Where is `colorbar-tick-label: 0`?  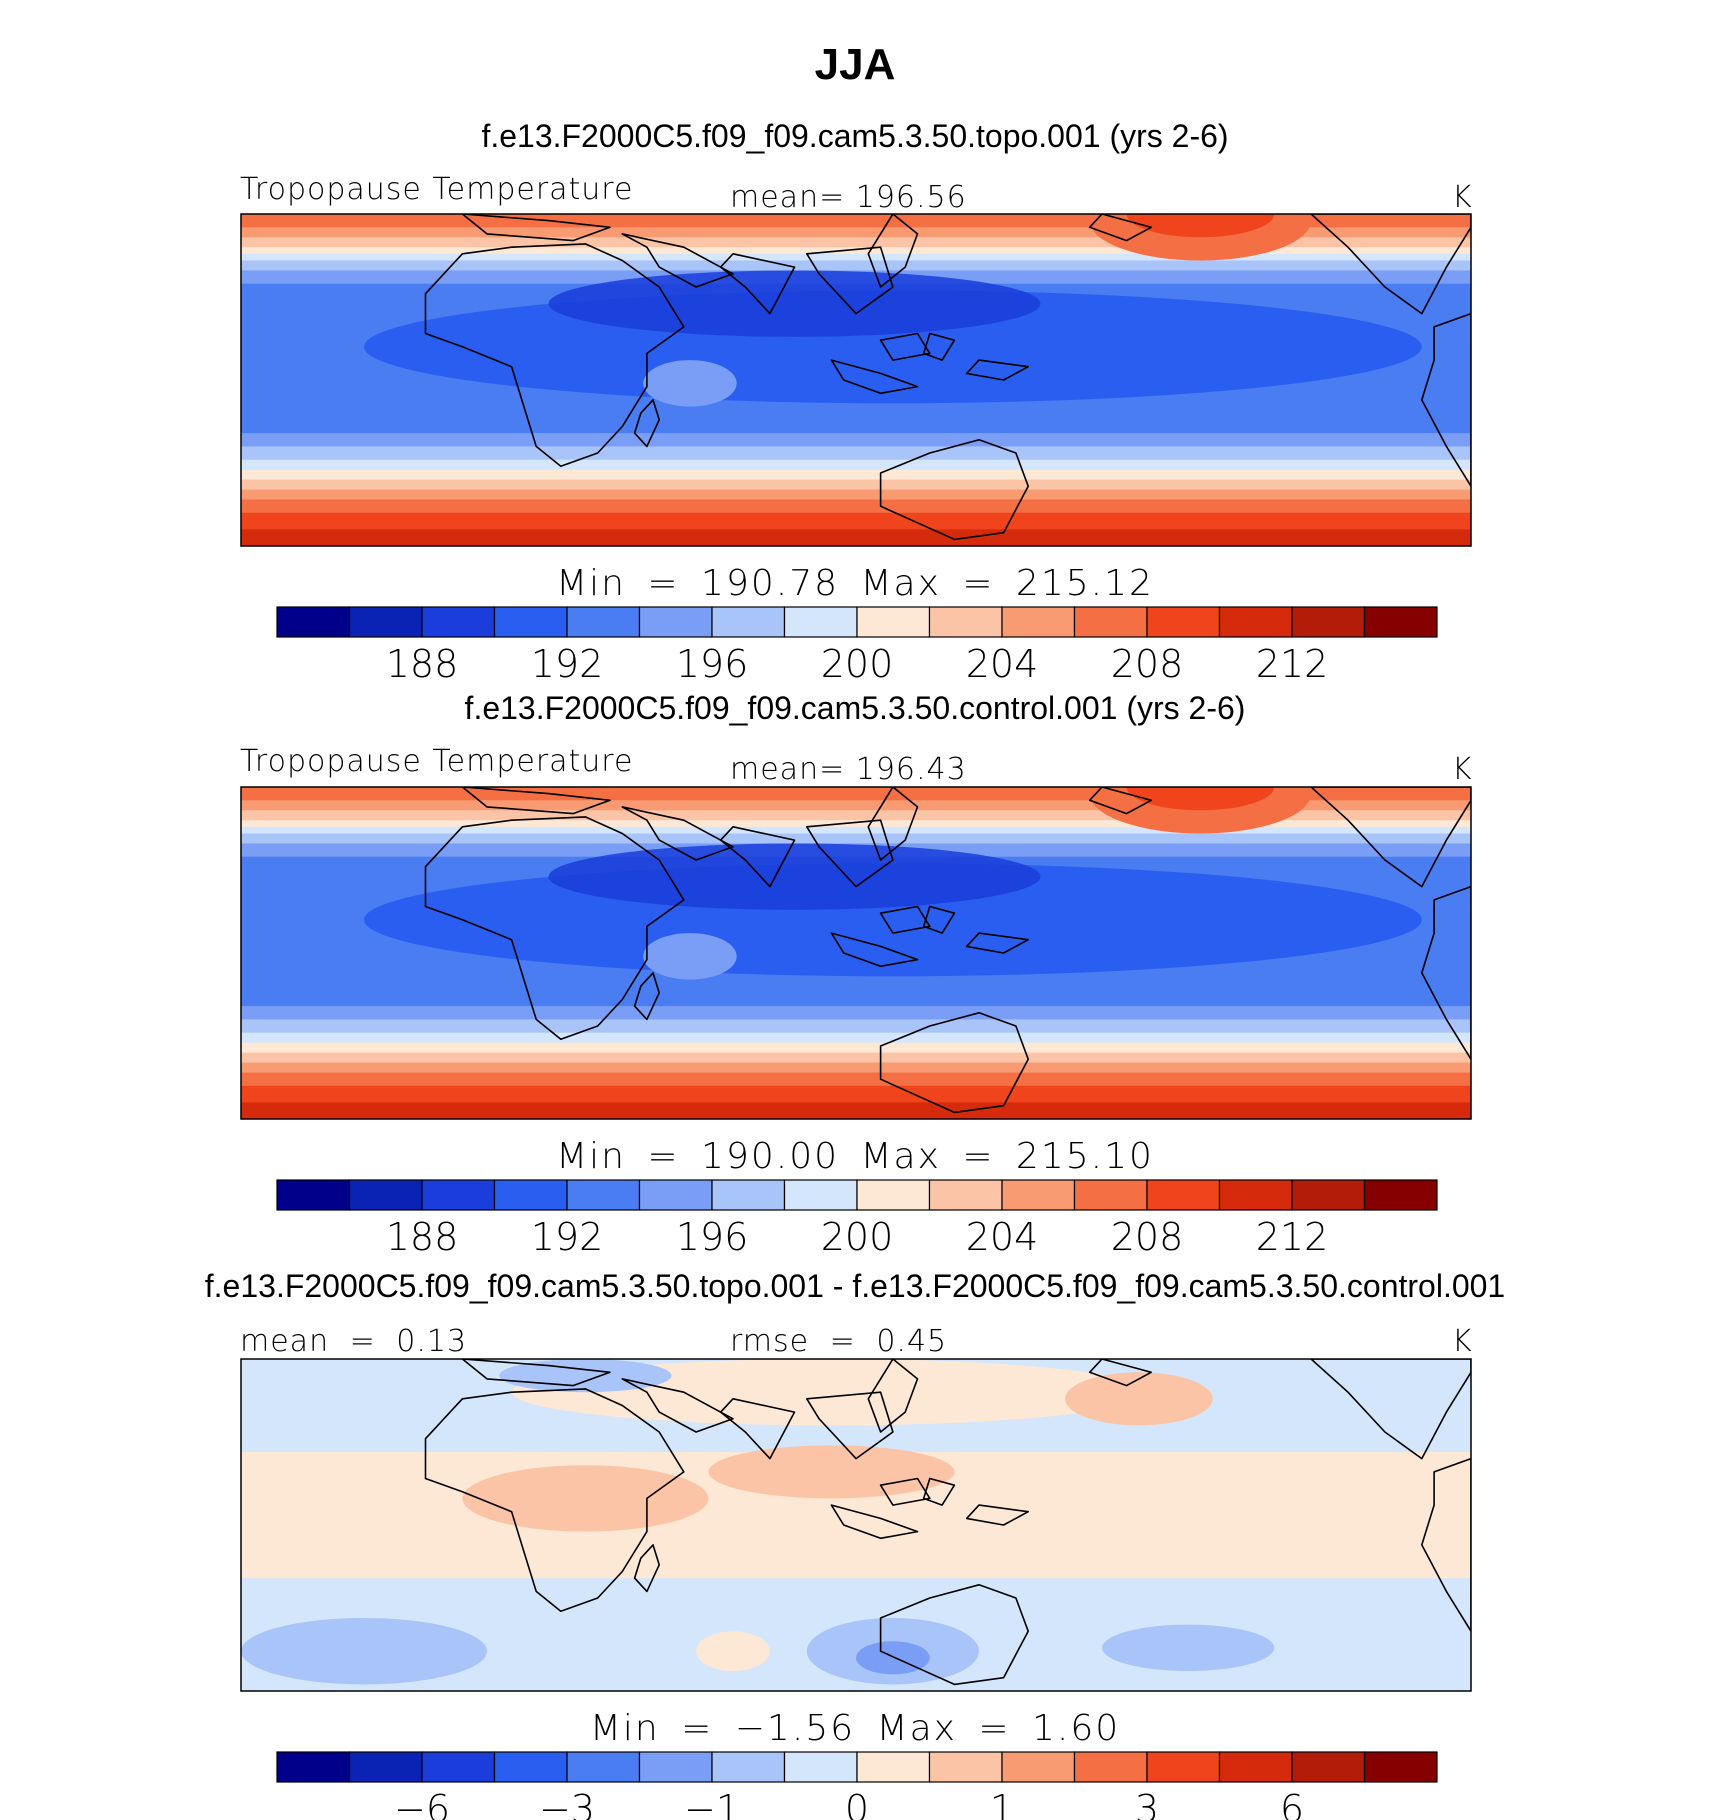 colorbar-tick-label: 0 is located at coordinates (857, 1803).